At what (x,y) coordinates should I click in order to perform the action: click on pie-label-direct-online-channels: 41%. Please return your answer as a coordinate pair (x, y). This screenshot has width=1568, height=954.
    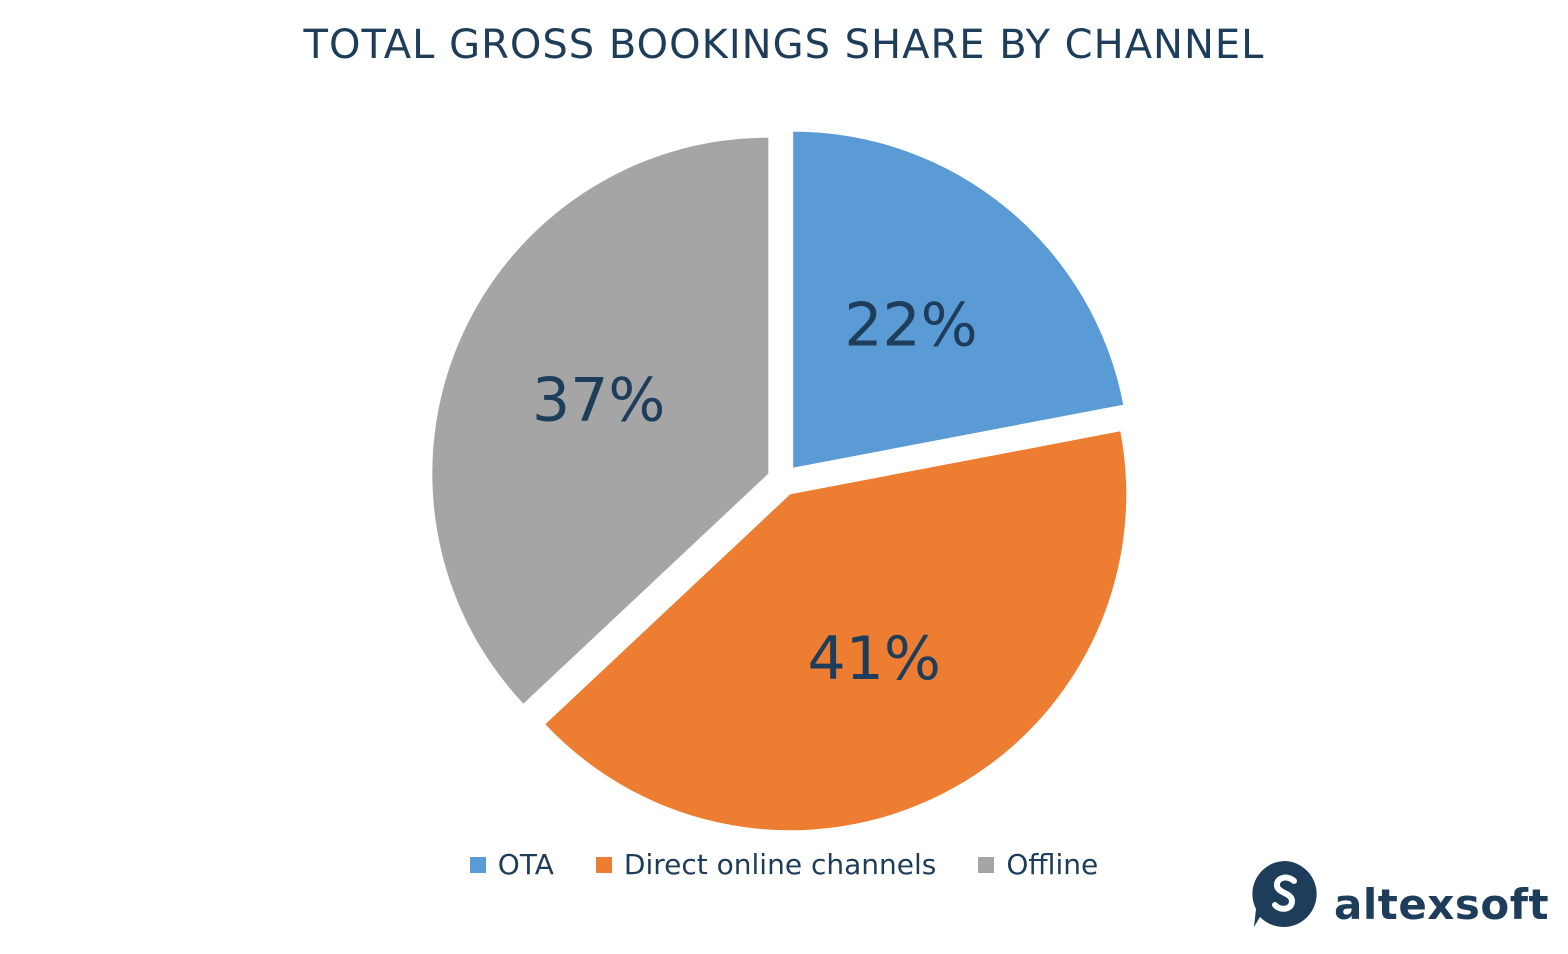
    Looking at the image, I should click on (873, 659).